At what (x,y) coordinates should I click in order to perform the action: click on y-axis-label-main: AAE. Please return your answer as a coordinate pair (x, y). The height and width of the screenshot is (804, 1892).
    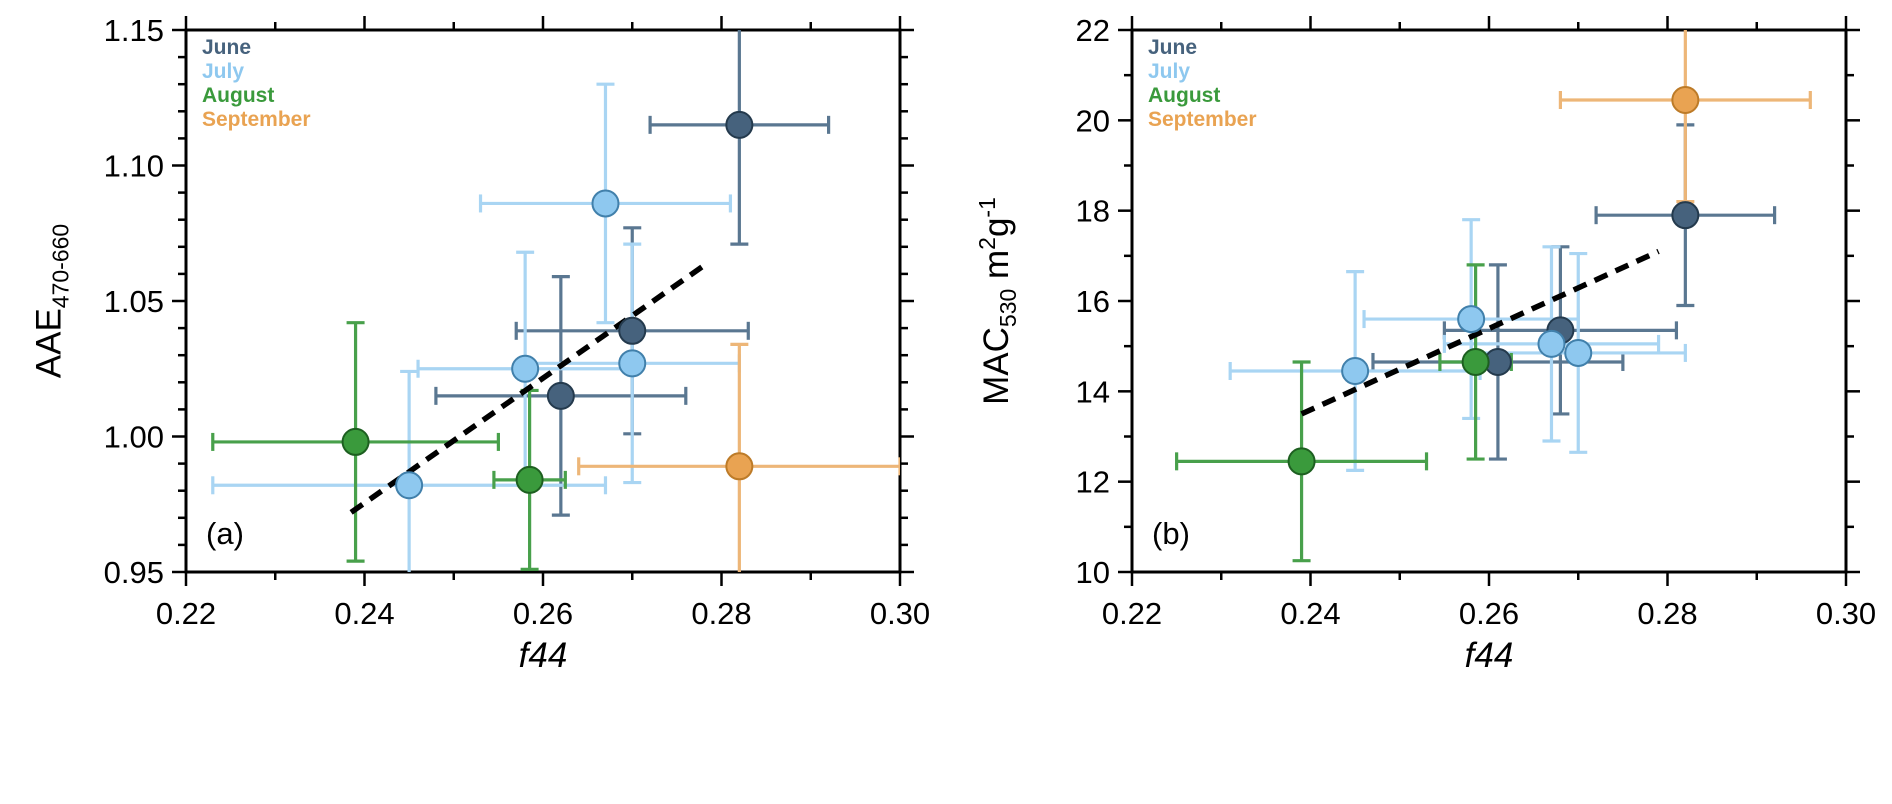
    Looking at the image, I should click on (49, 343).